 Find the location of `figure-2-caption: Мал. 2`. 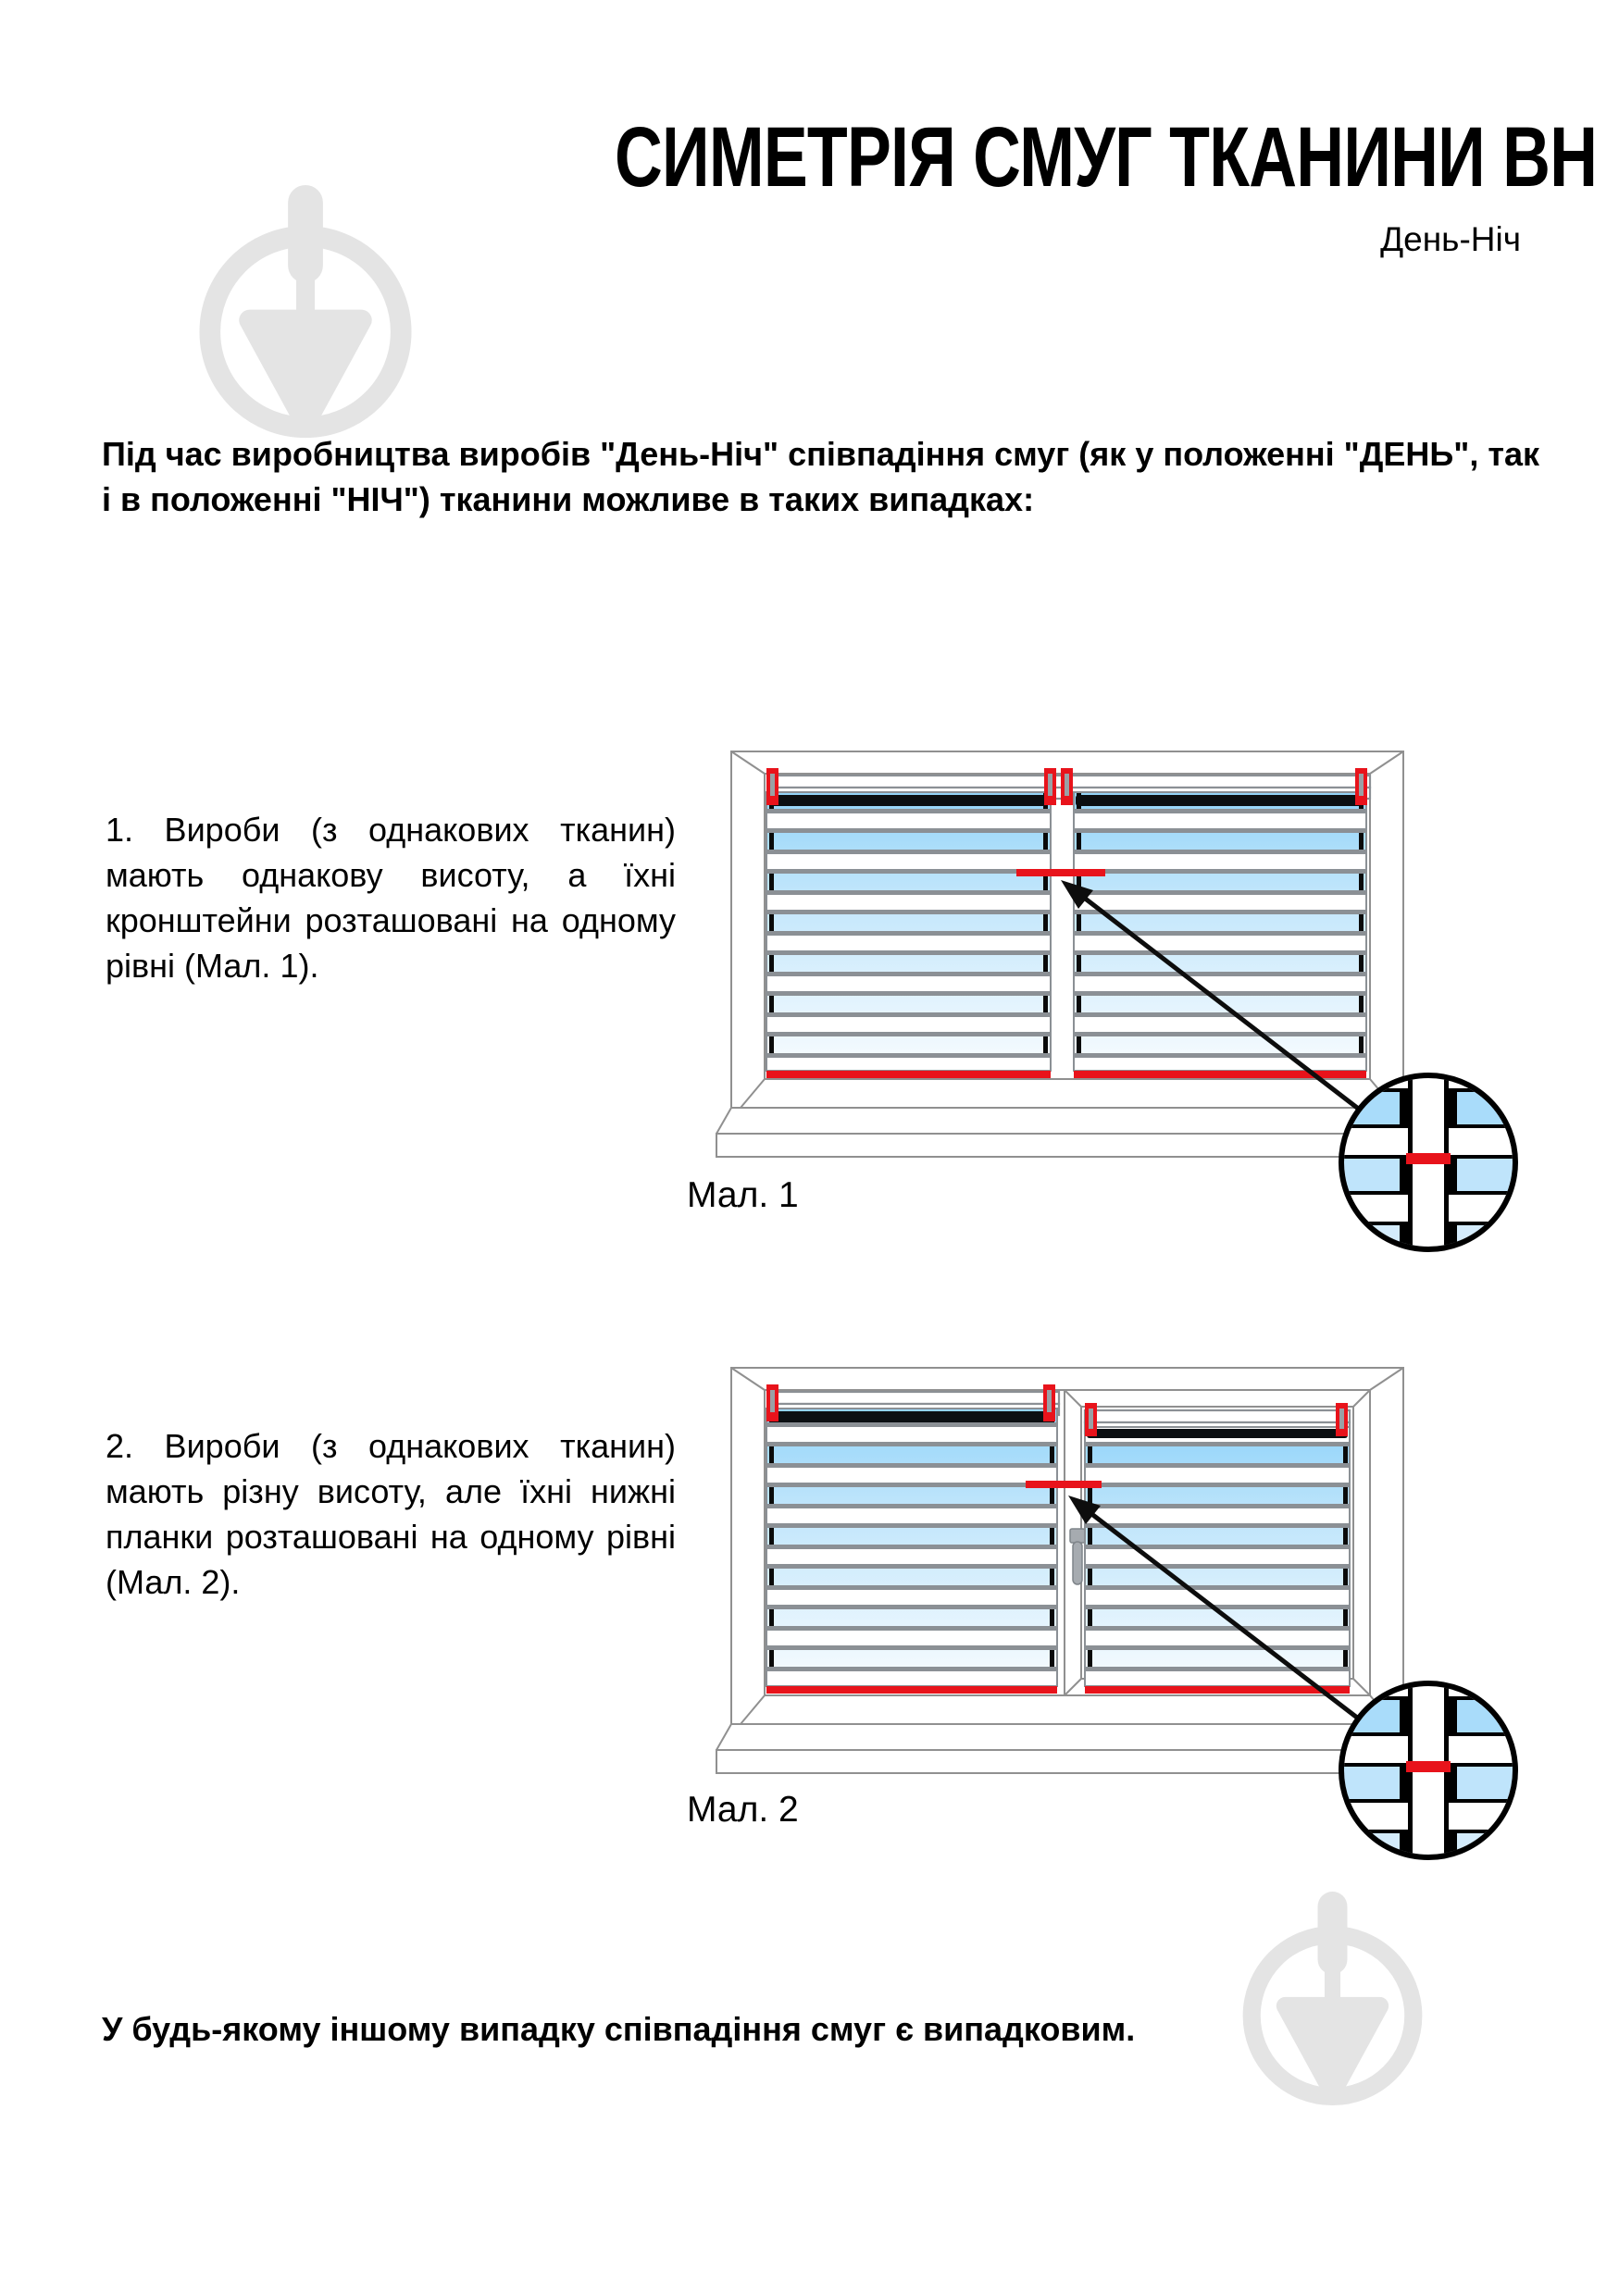

figure-2-caption: Мал. 2 is located at coordinates (743, 1810).